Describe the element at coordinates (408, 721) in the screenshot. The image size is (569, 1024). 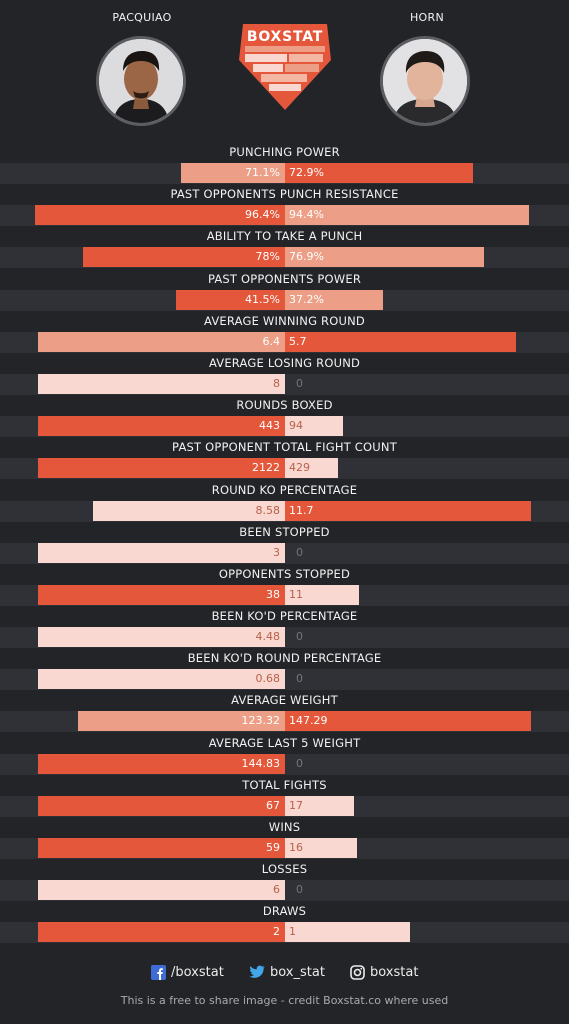
I see `right-fighter-bar: 147.29` at that location.